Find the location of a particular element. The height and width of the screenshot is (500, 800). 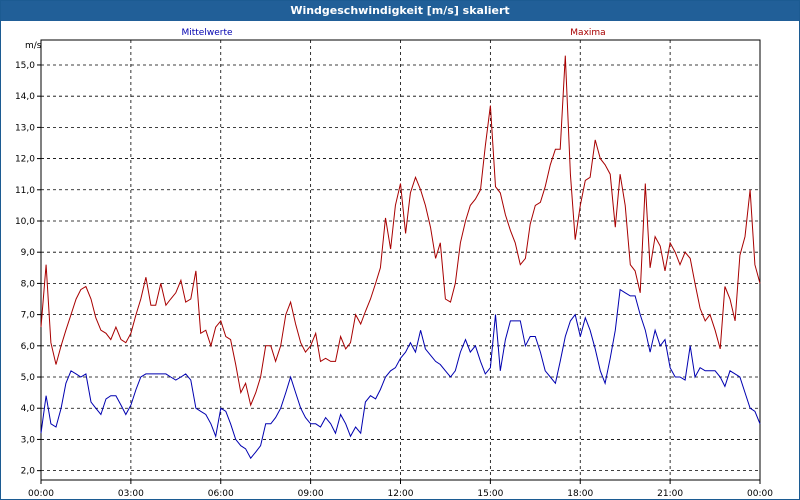

window-title: Windgeschwindigkeit [m/s] skaliert is located at coordinates (400, 11).